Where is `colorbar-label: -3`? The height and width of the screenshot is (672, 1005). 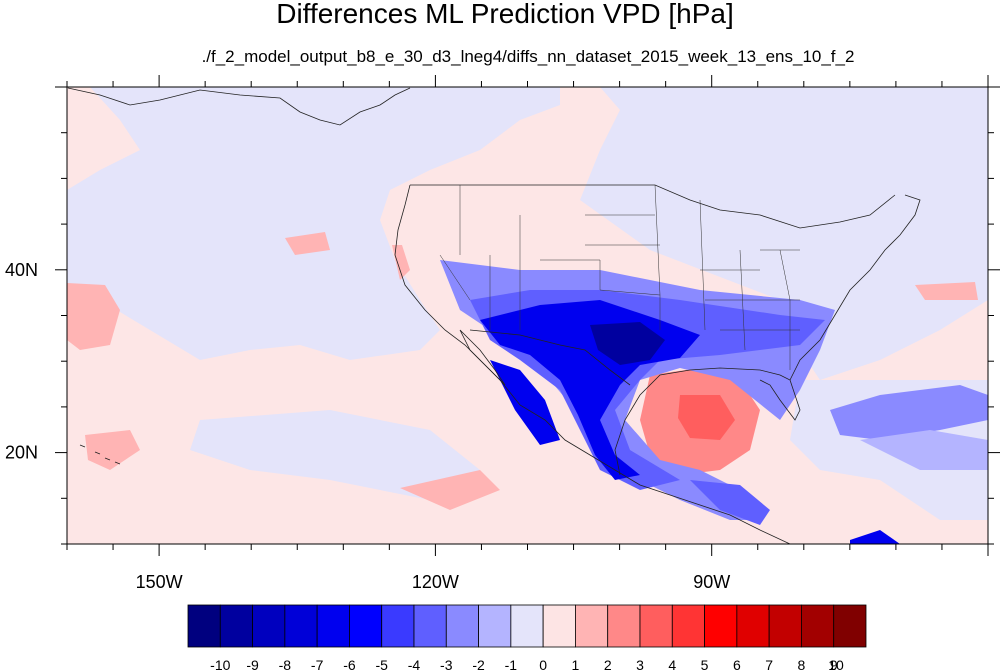
colorbar-label: -3 is located at coordinates (446, 664).